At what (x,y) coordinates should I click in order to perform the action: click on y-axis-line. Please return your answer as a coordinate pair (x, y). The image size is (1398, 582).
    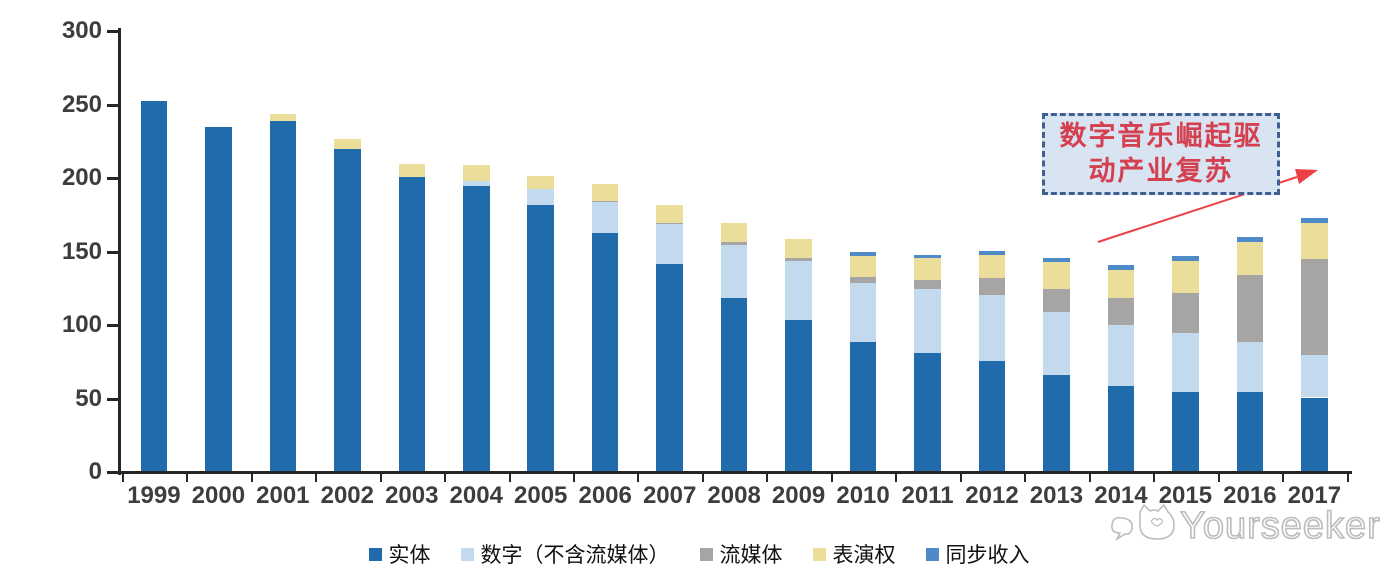
    Looking at the image, I should click on (119, 251).